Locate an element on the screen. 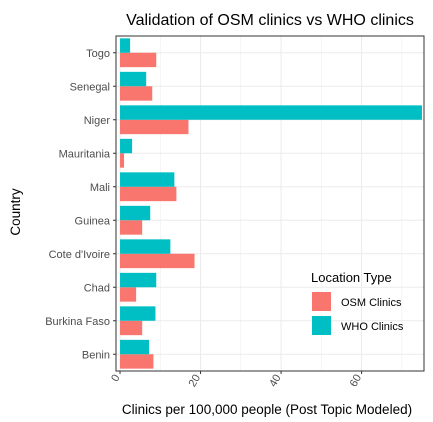 The width and height of the screenshot is (433, 422). x-tick-label: 0 is located at coordinates (115, 378).